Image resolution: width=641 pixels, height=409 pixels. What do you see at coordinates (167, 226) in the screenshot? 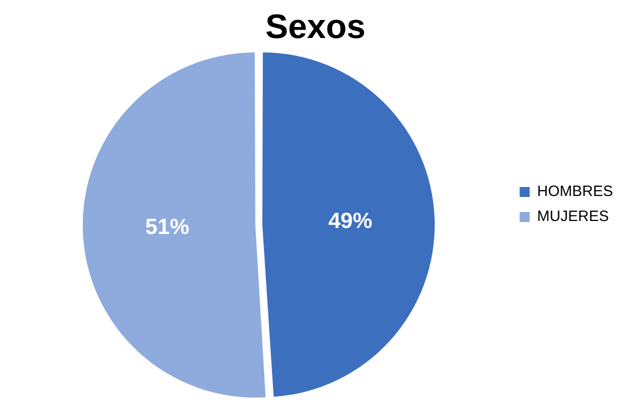
I see `data-label: 51%` at bounding box center [167, 226].